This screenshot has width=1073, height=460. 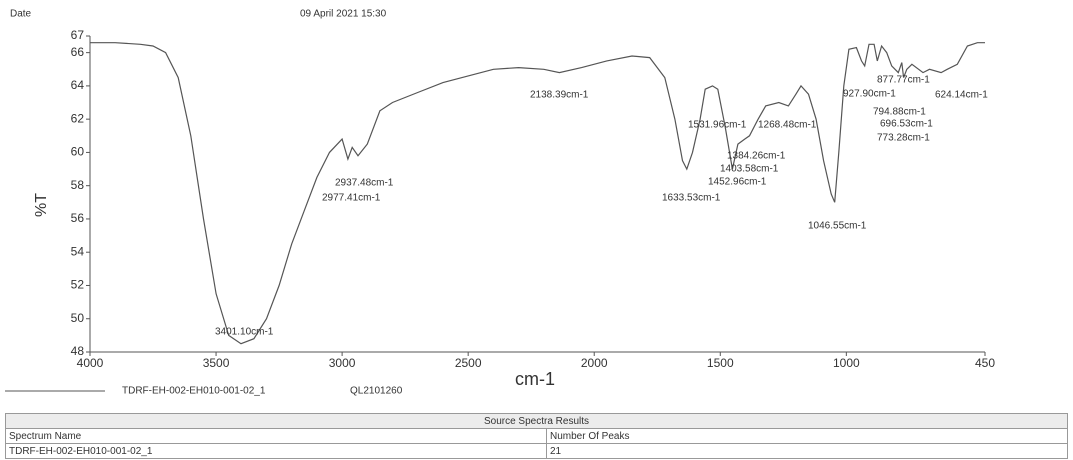 I want to click on y-tick-label: 48, so click(x=78, y=351).